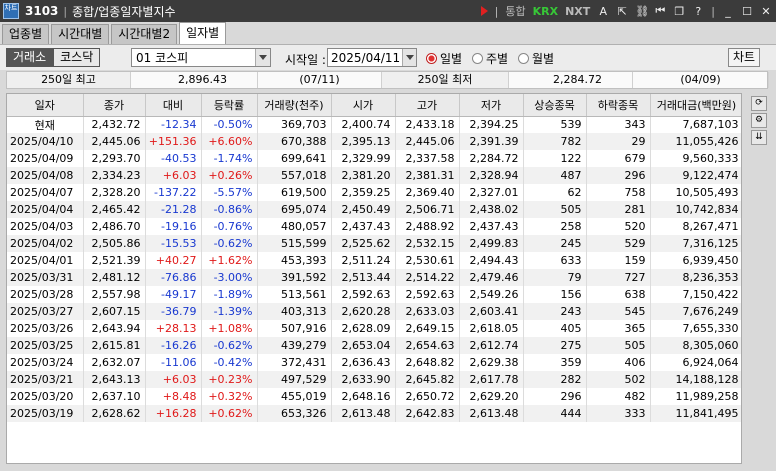  I want to click on chevron-down-icon, so click(262, 57).